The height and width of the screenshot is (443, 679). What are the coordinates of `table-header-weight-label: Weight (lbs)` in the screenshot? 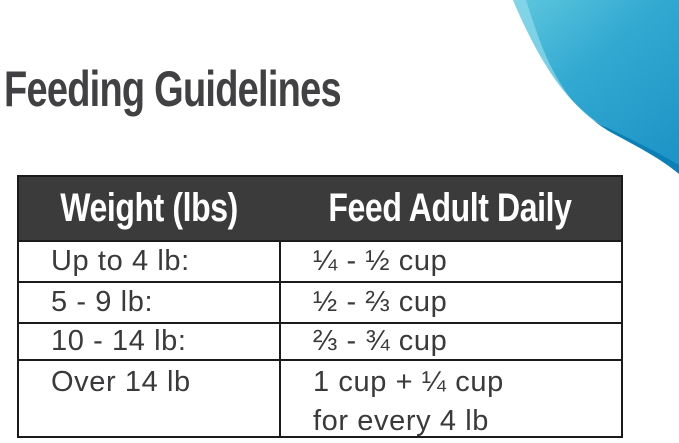 It's located at (149, 208).